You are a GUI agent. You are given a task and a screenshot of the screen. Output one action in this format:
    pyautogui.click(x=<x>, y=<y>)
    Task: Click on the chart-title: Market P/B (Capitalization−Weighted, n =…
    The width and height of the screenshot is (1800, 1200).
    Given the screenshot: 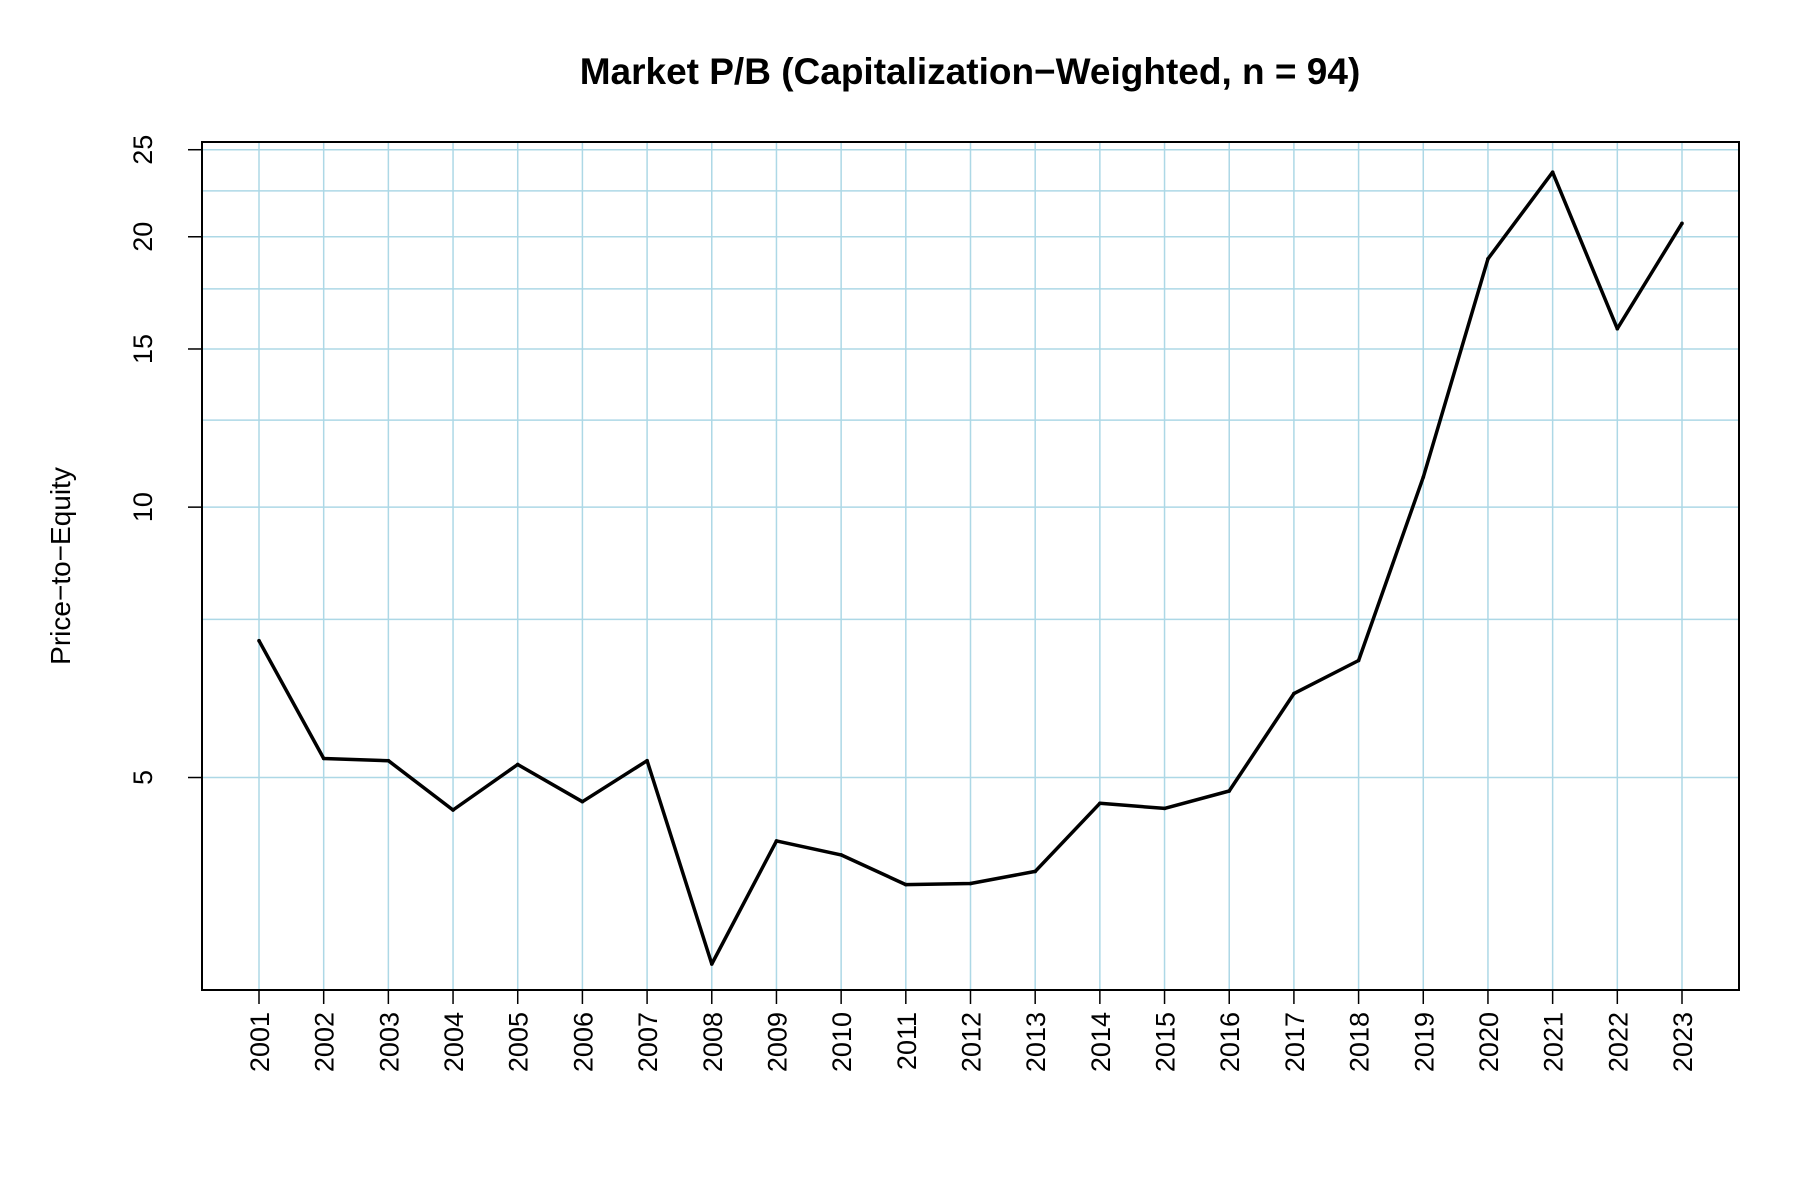 What is the action you would take?
    pyautogui.click(x=970, y=71)
    